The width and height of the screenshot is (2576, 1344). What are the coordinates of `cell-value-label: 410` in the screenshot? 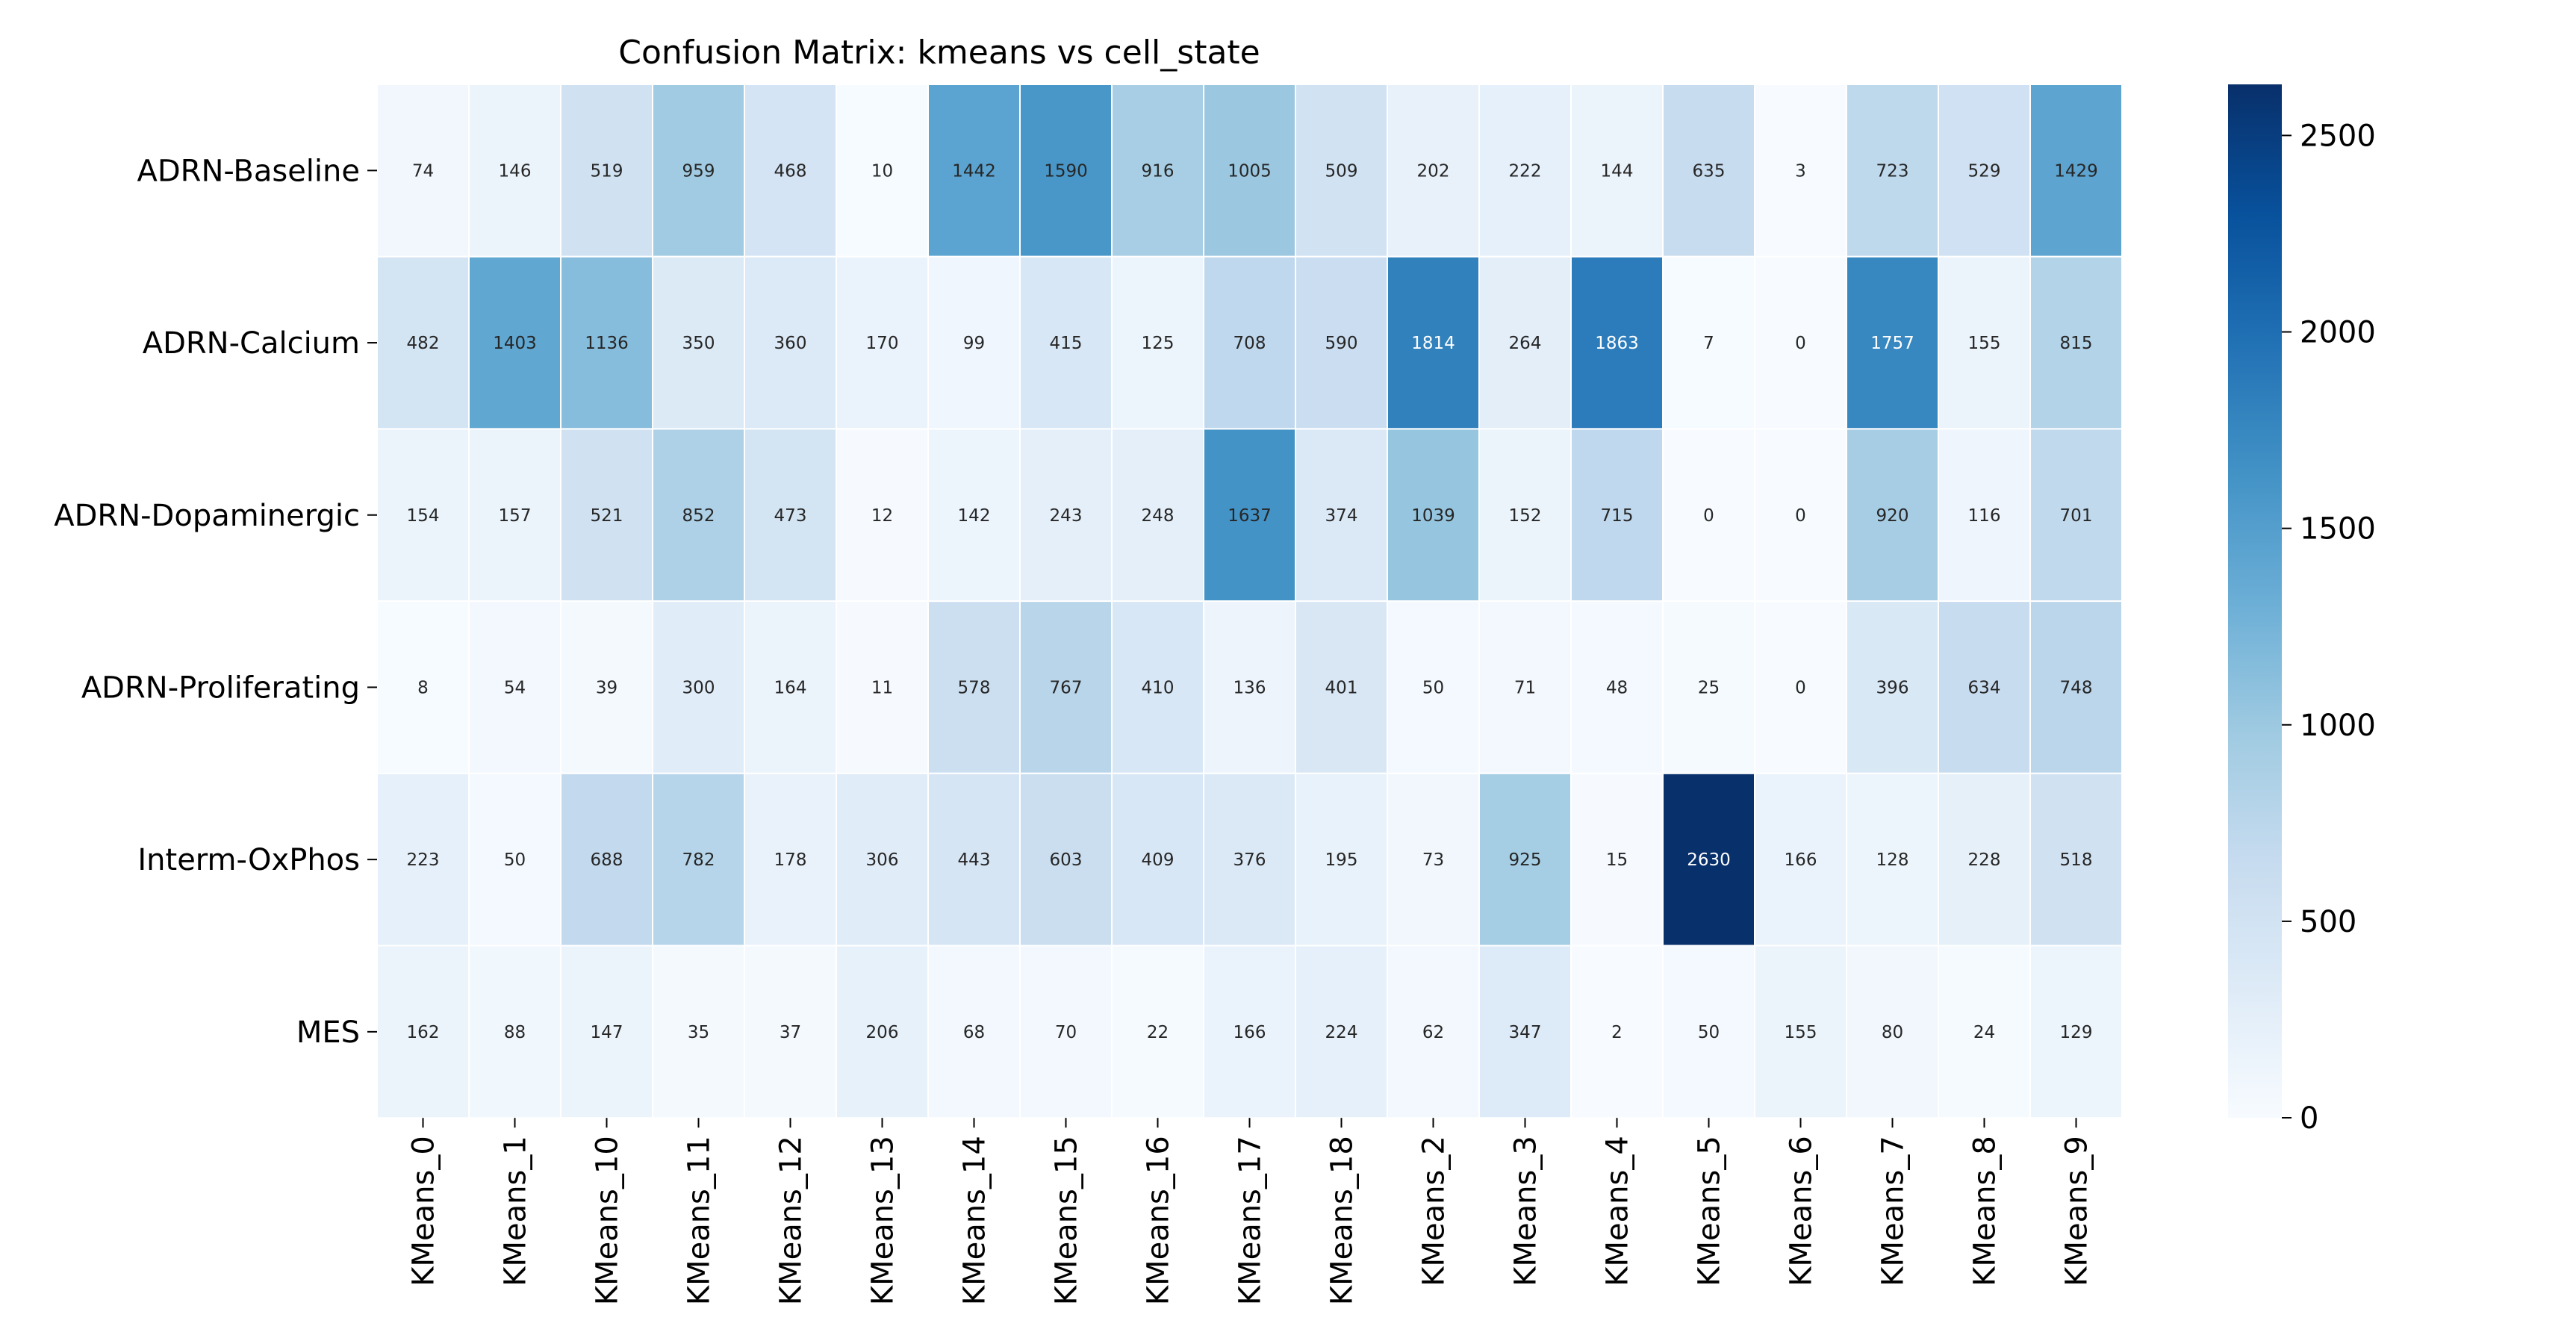 It's located at (1158, 687).